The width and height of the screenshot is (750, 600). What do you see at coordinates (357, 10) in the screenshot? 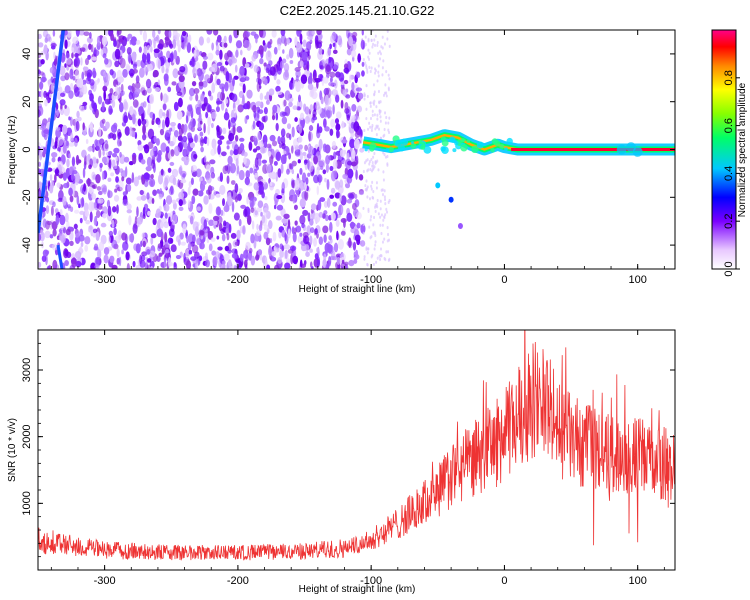
I see `chart-title: C2E2.2025.145.21.10.G22` at bounding box center [357, 10].